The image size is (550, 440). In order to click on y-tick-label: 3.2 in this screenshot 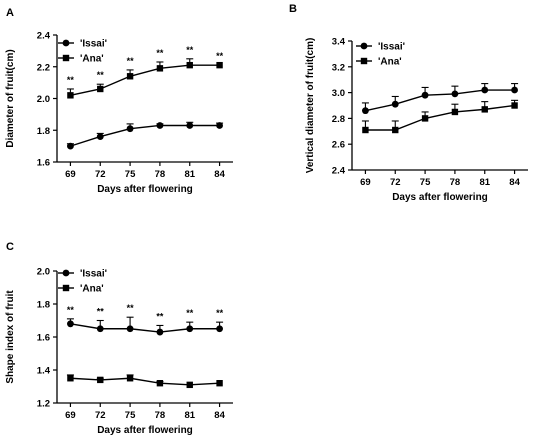, I will do `click(338, 67)`.